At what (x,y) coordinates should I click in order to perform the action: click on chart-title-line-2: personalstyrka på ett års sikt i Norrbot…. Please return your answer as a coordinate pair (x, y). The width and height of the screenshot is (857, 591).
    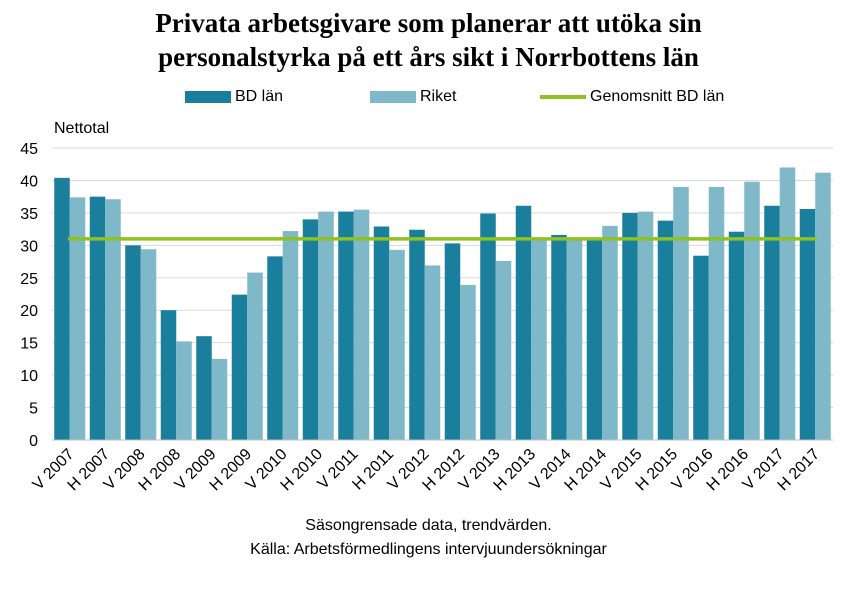
    Looking at the image, I should click on (428, 57).